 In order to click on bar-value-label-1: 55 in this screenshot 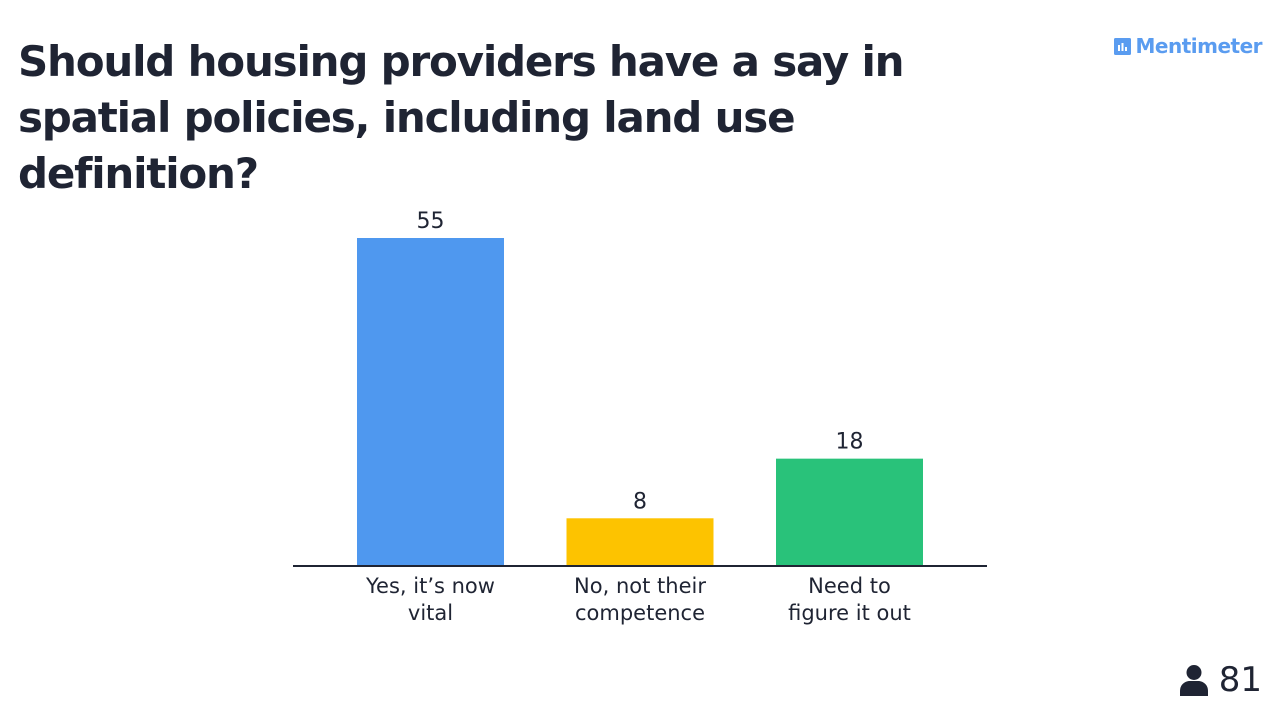, I will do `click(431, 221)`.